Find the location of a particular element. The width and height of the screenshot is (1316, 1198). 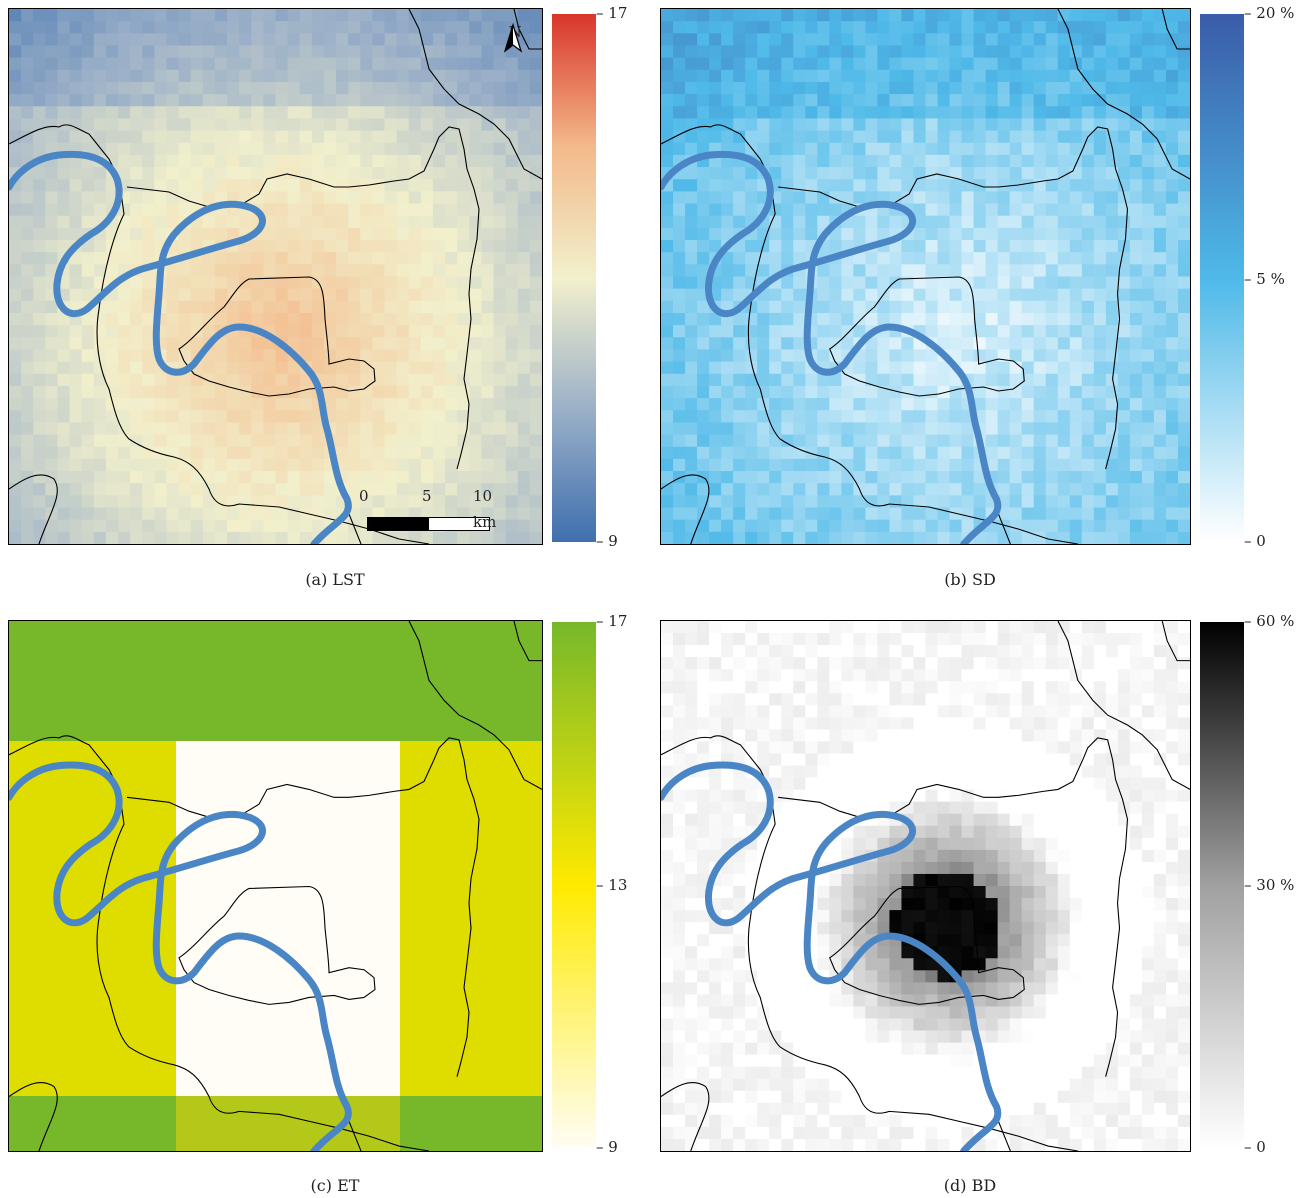

scale-unit: km is located at coordinates (485, 522).